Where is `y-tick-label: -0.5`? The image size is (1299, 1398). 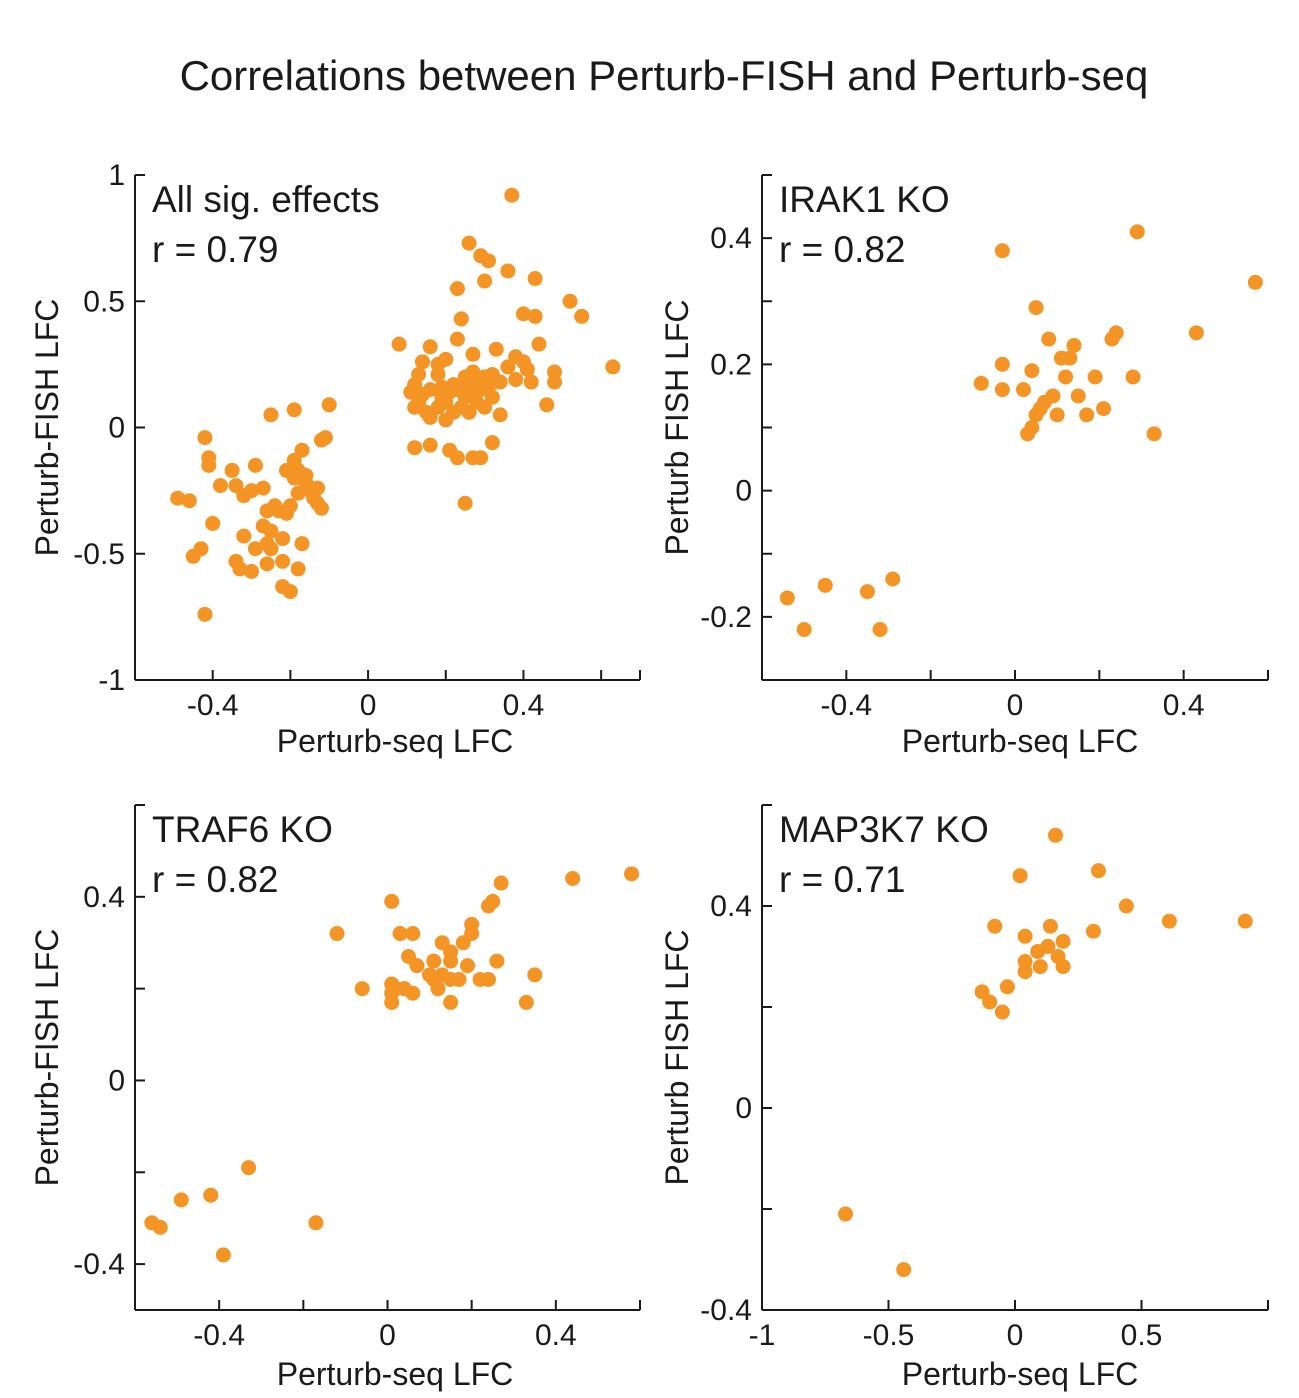 y-tick-label: -0.5 is located at coordinates (99, 554).